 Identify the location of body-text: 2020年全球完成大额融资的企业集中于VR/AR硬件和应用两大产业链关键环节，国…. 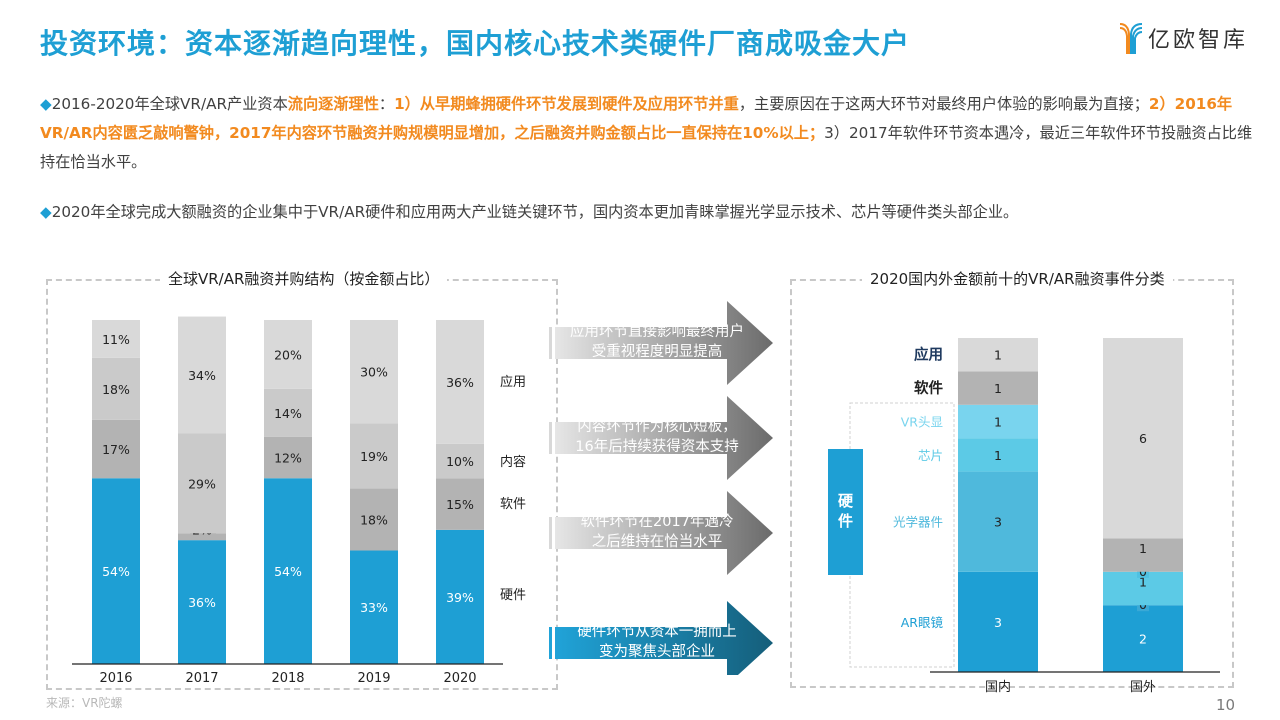
(535, 212).